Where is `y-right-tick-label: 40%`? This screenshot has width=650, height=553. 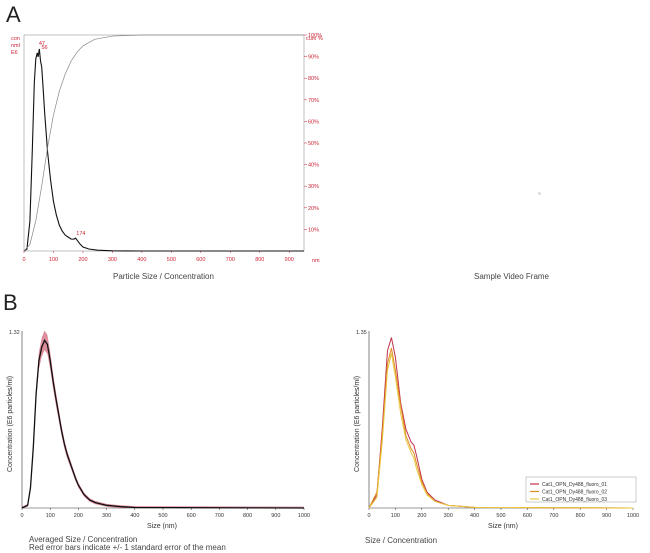
y-right-tick-label: 40% is located at coordinates (313, 166).